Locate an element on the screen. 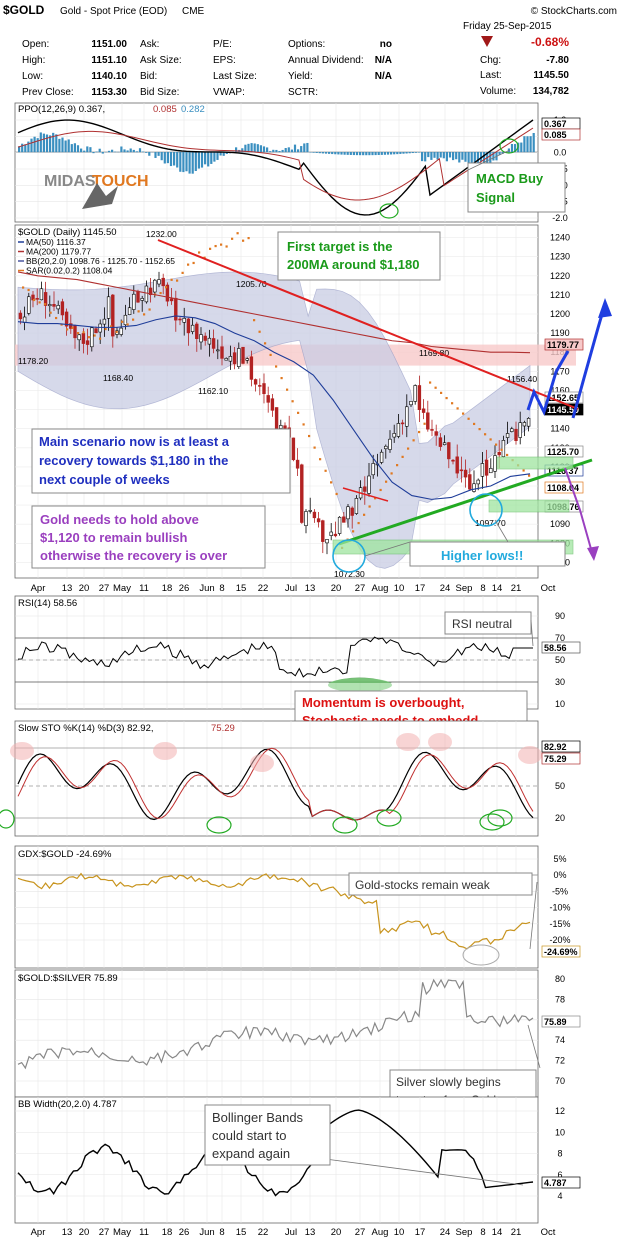 The height and width of the screenshot is (1238, 620). higher-lows-box is located at coordinates (487, 554).